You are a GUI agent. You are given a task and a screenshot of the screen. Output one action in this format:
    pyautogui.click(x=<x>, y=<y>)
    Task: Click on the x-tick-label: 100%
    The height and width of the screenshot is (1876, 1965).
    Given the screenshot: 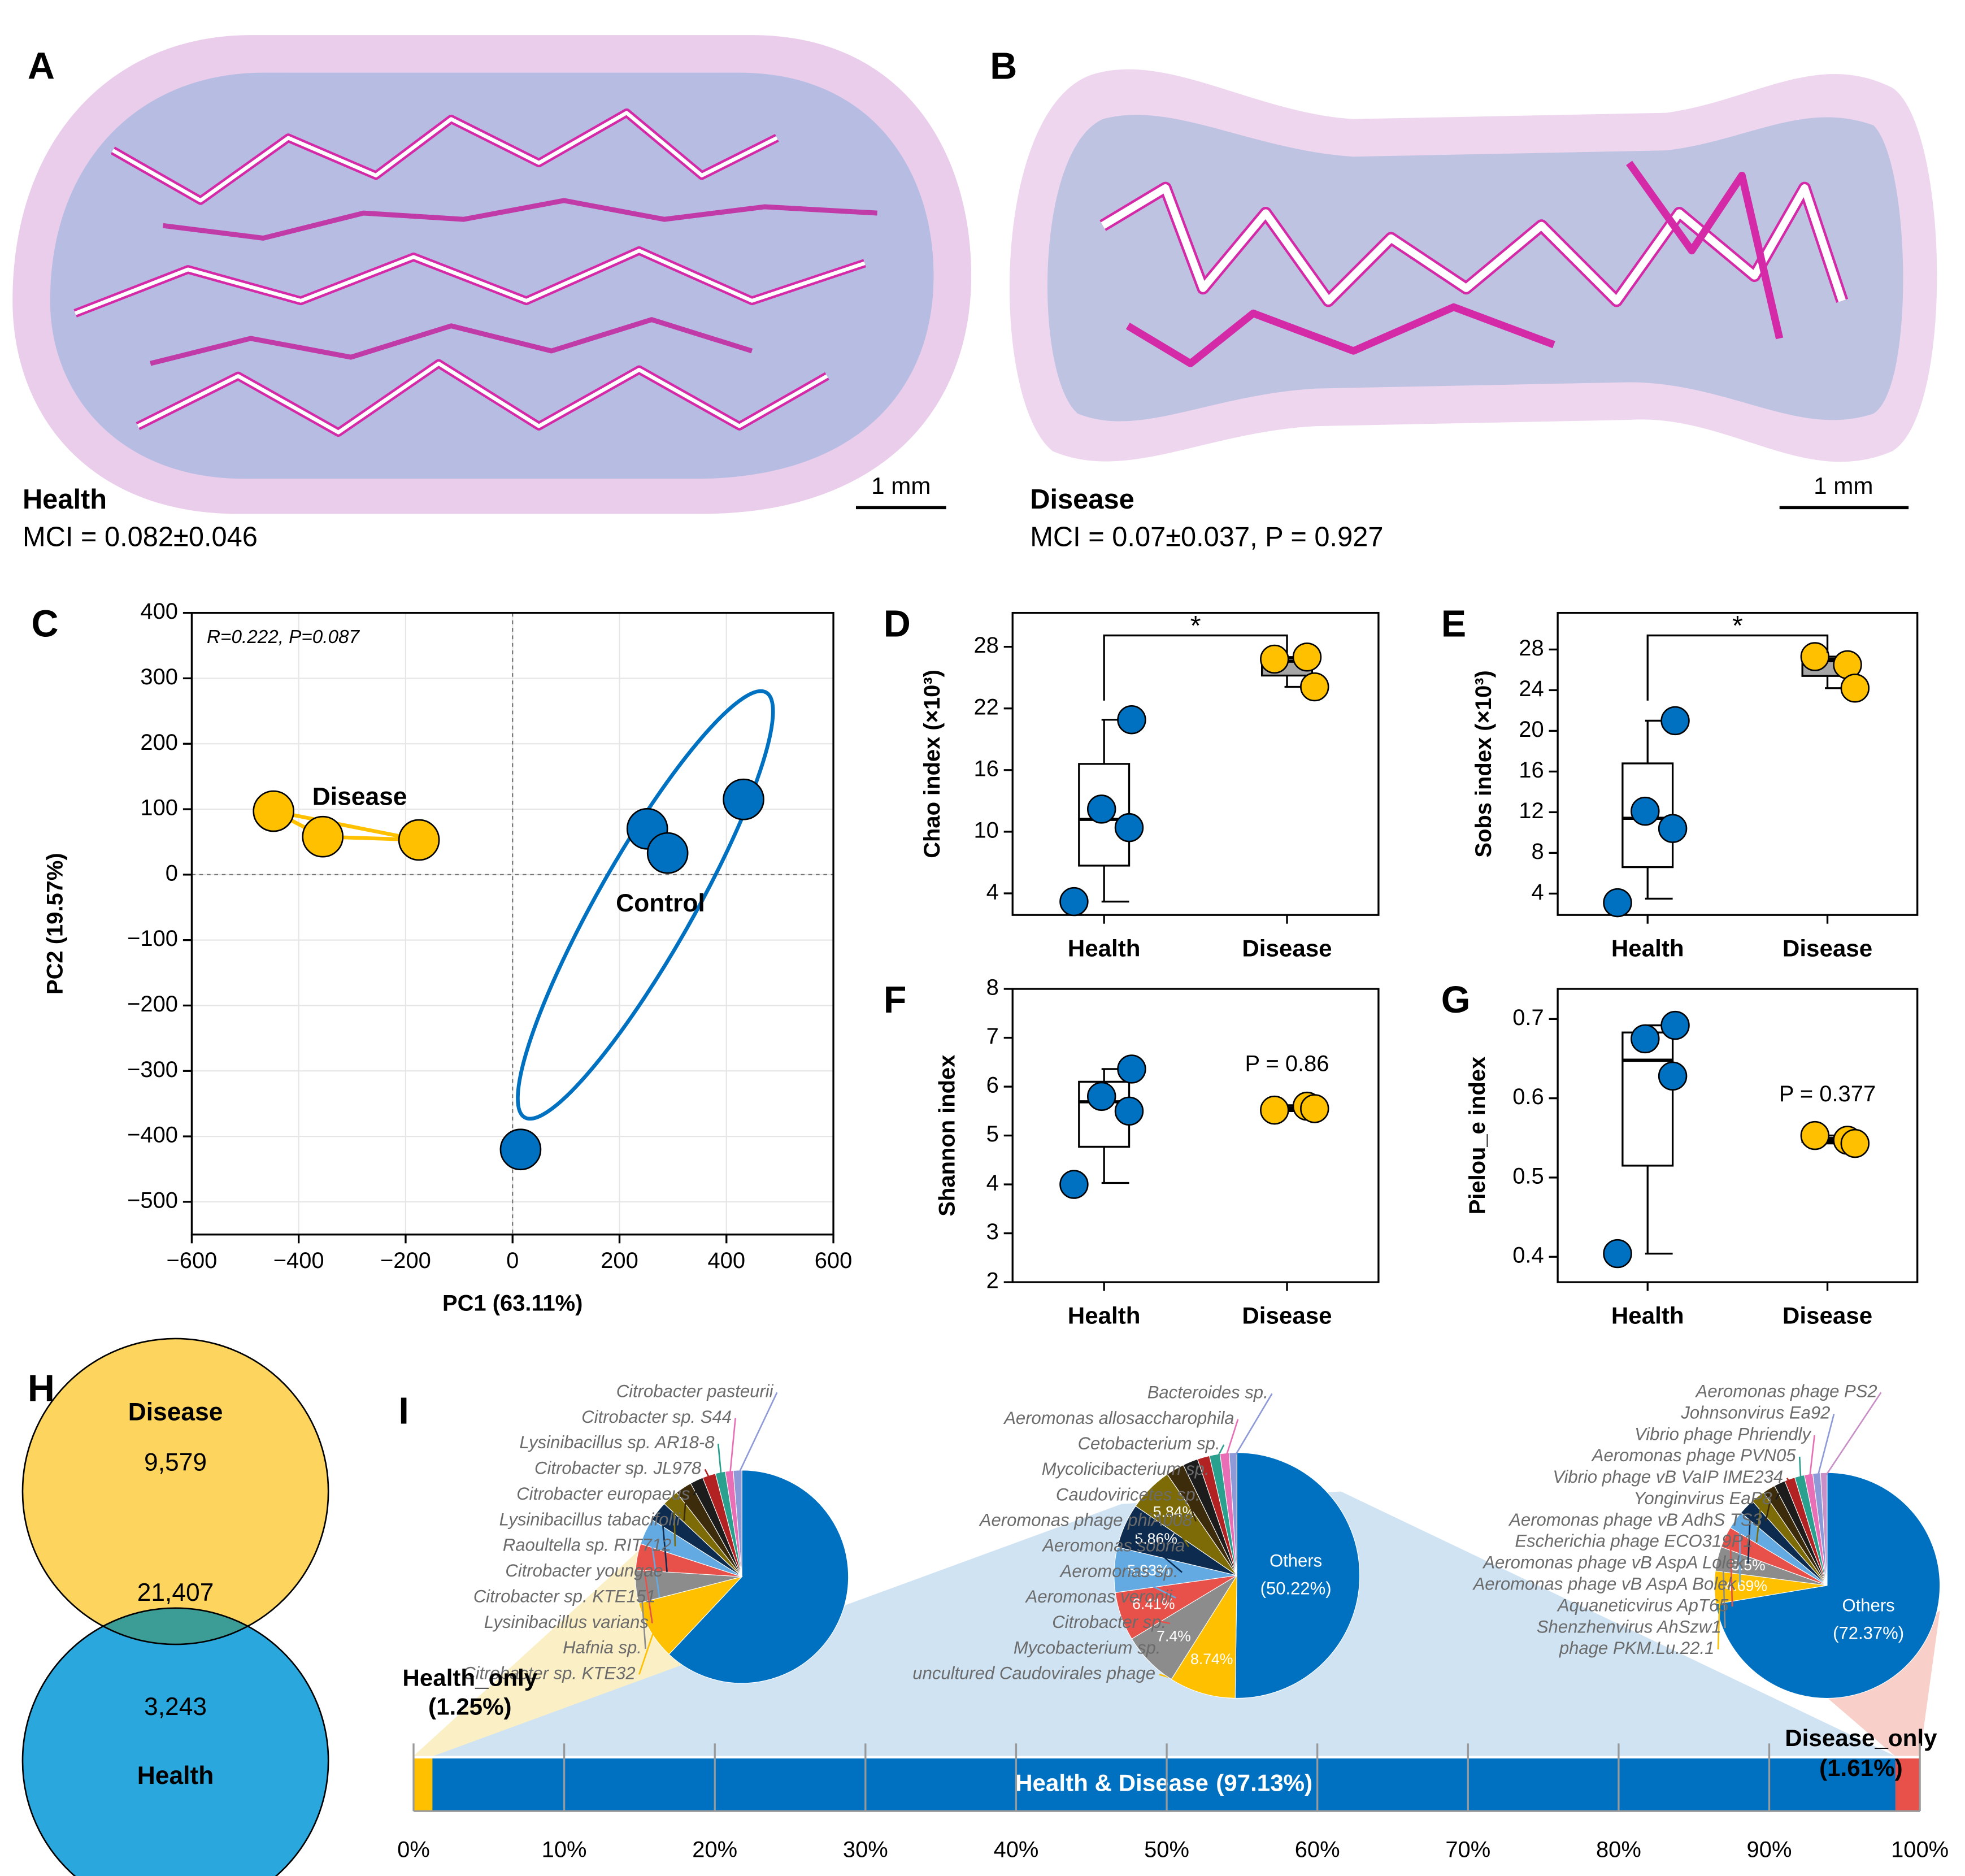 What is the action you would take?
    pyautogui.click(x=1920, y=1850)
    